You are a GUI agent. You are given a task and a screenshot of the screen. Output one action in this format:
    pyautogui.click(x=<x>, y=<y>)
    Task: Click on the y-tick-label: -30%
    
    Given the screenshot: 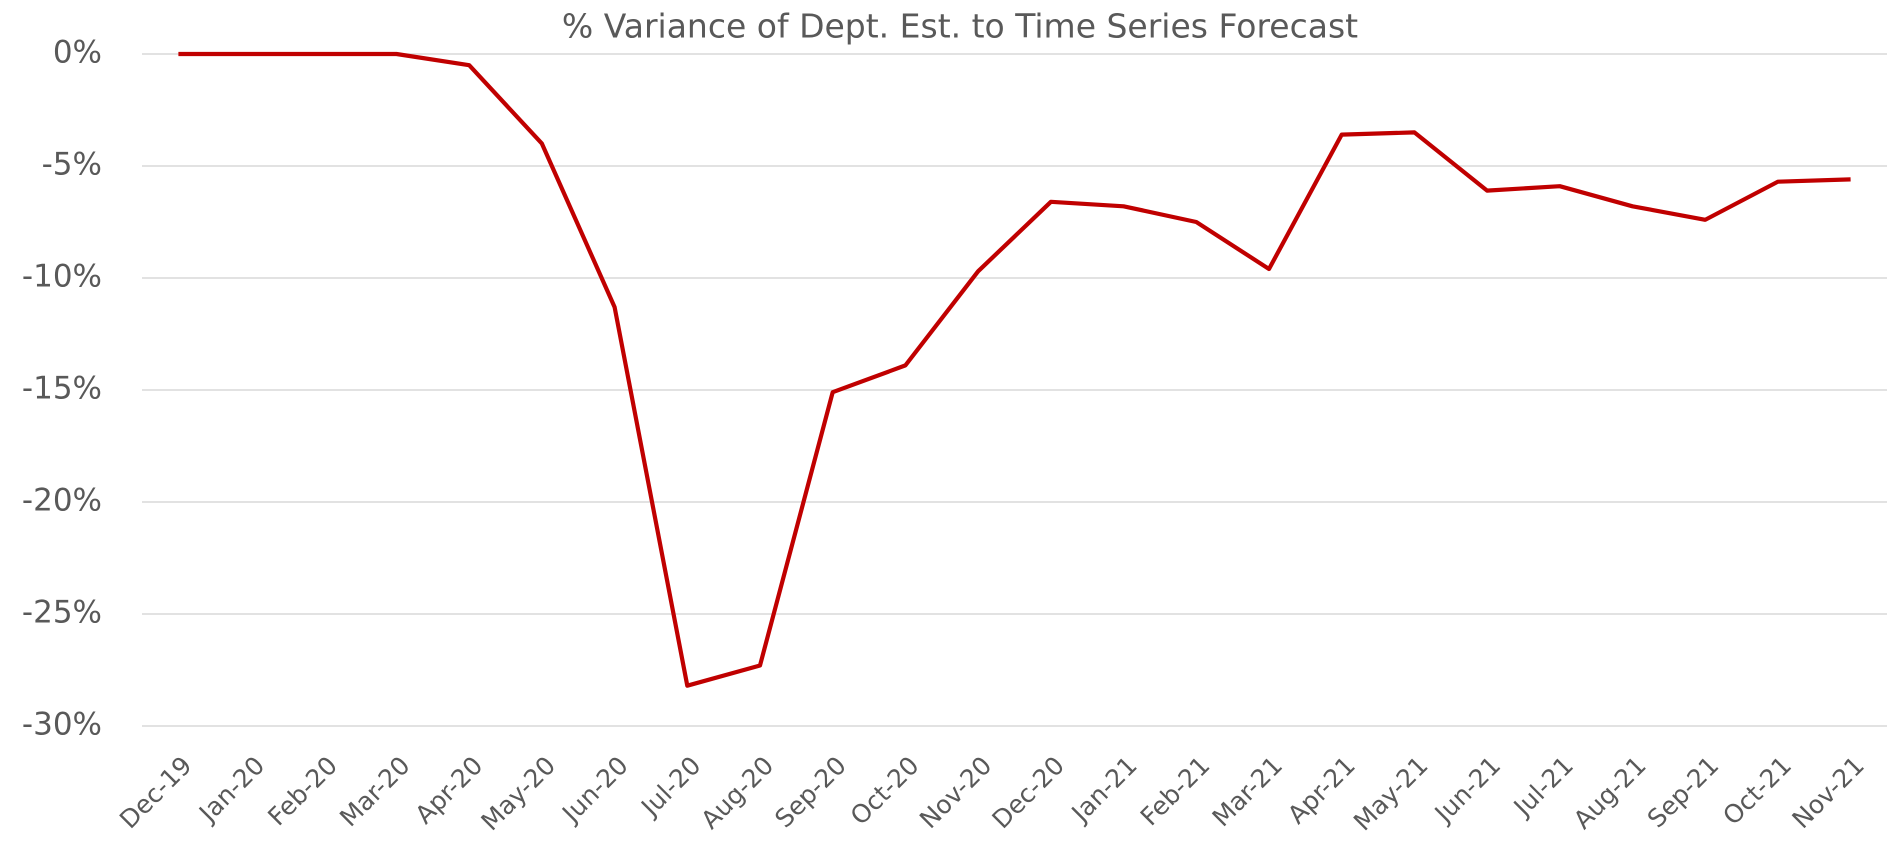 What is the action you would take?
    pyautogui.click(x=62, y=725)
    